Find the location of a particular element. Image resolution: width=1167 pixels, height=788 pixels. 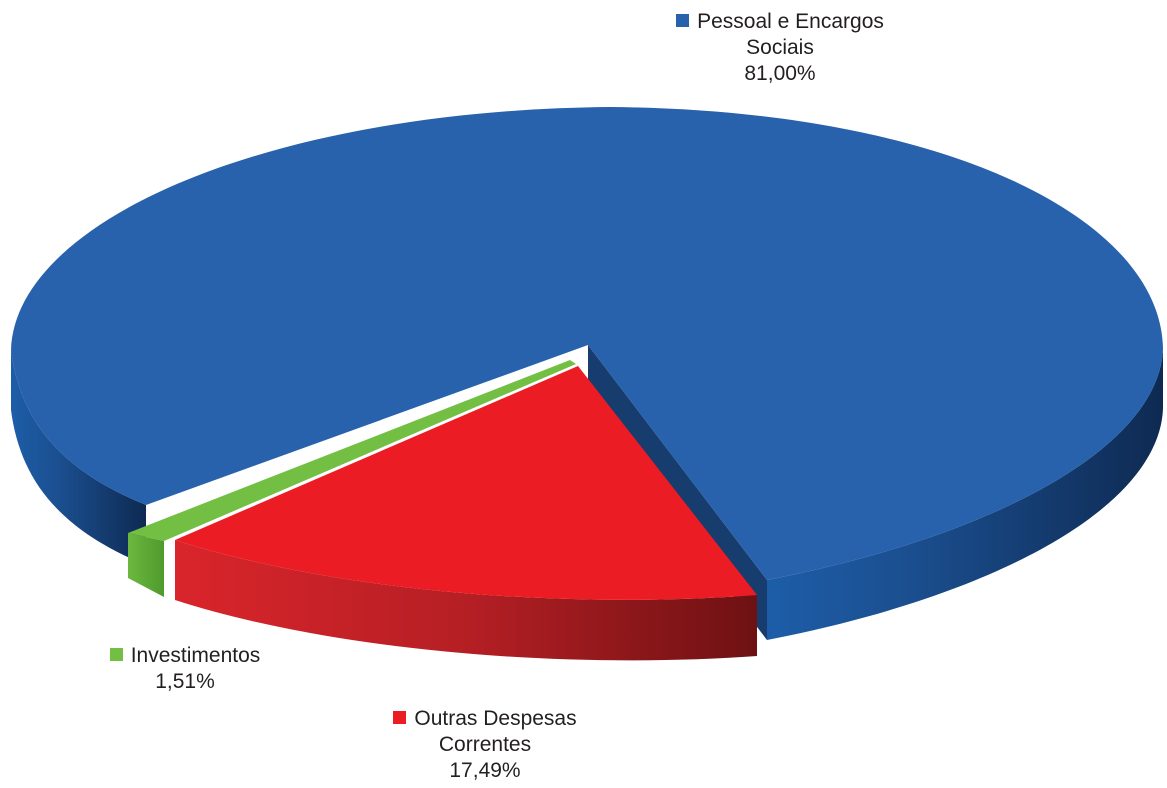

slice-investimentos is located at coordinates (352, 478).